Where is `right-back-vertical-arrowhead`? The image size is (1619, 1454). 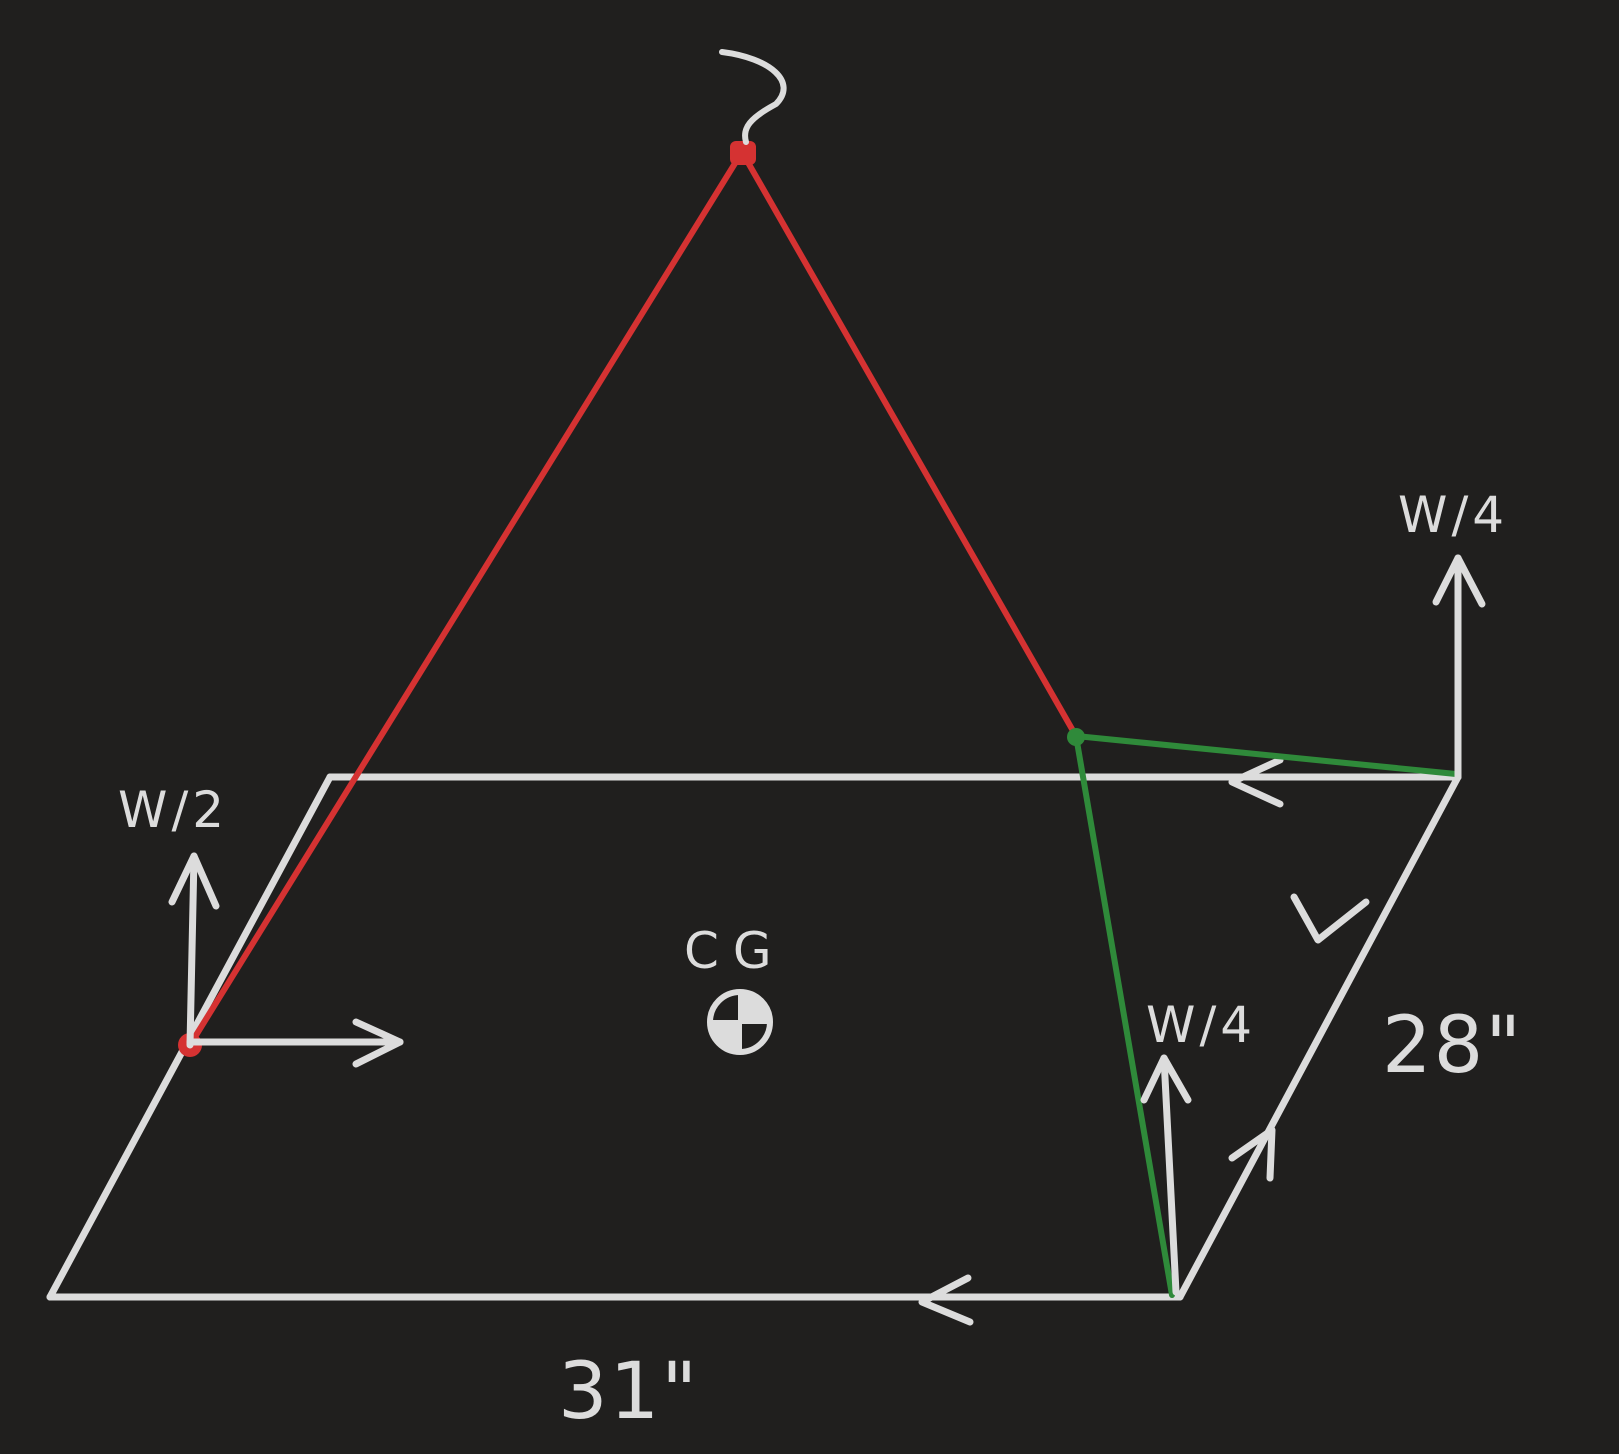 right-back-vertical-arrowhead is located at coordinates (1459, 581).